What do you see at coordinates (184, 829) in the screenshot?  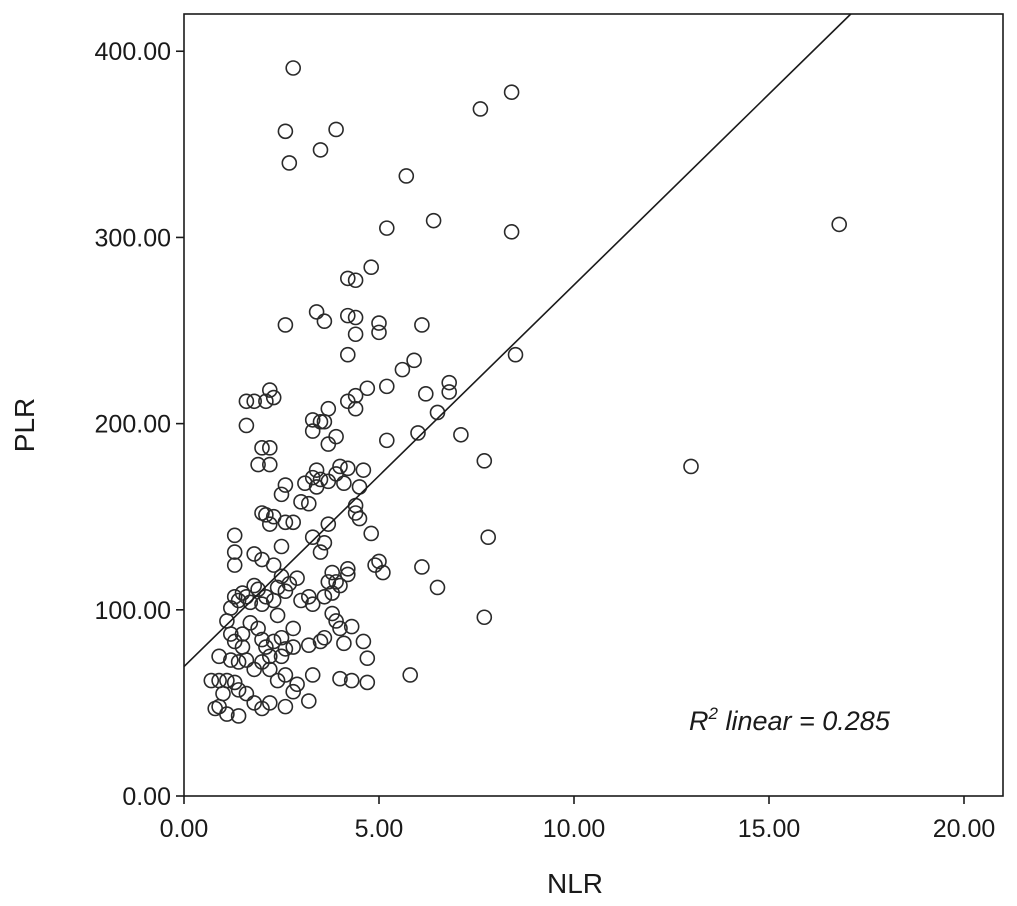 I see `x-tick-label: 0.00` at bounding box center [184, 829].